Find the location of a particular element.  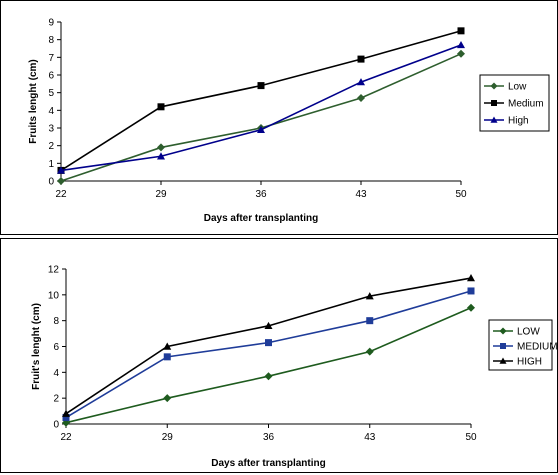

bottom-x-tick-label: 50 is located at coordinates (471, 437).